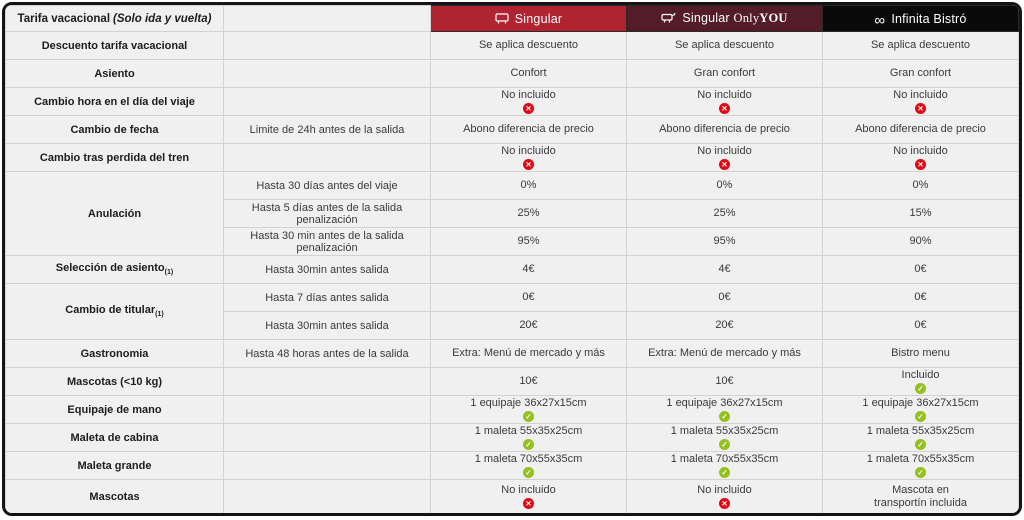 This screenshot has height=520, width=1024. What do you see at coordinates (327, 353) in the screenshot?
I see `condition-cell: Hasta 48 horas antes de la salida` at bounding box center [327, 353].